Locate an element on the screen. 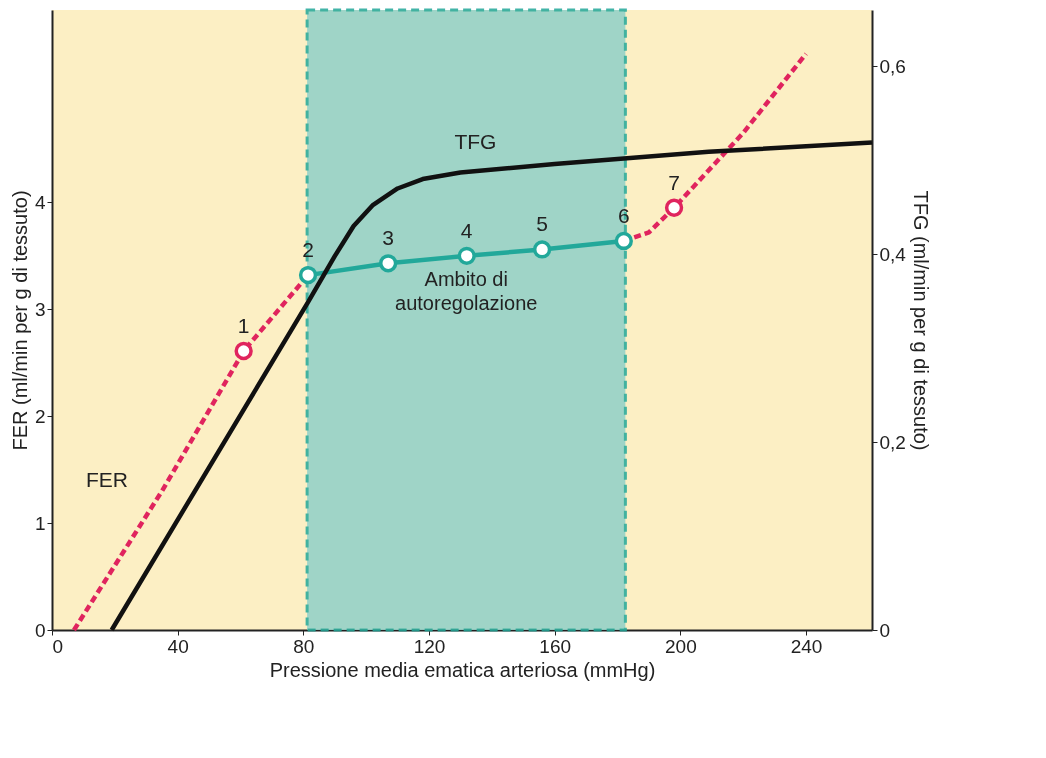  annotation: 5 is located at coordinates (542, 224).